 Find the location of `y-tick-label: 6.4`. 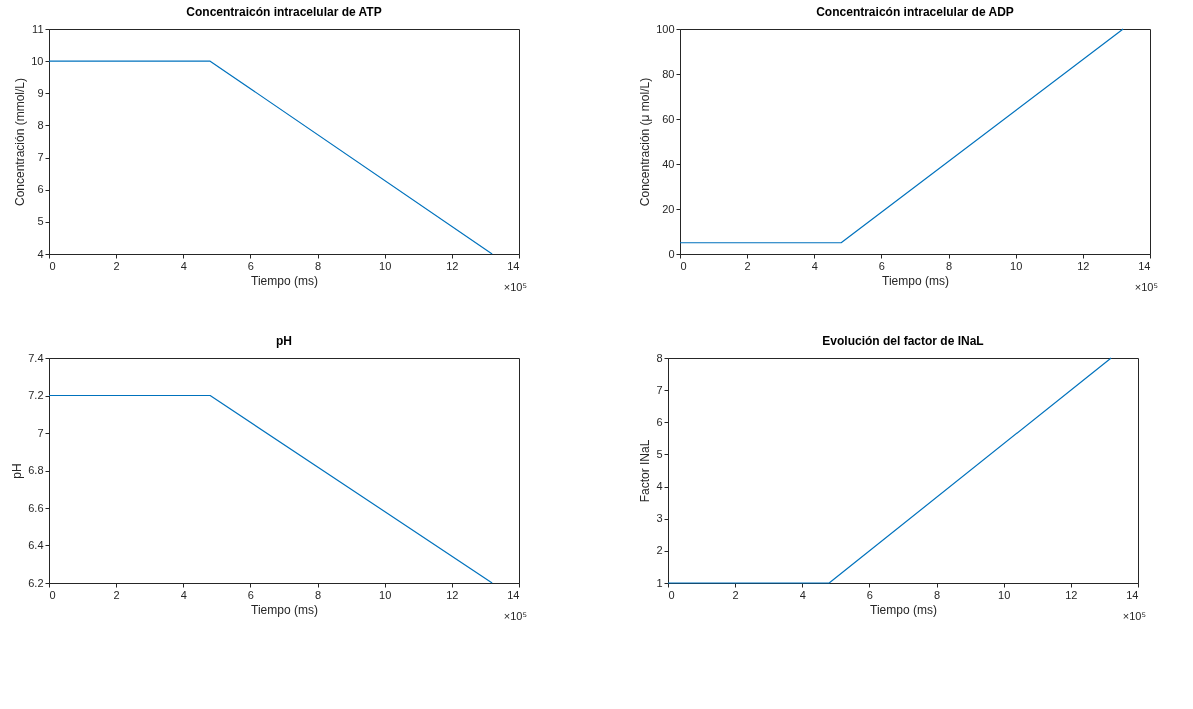

y-tick-label: 6.4 is located at coordinates (36, 545).